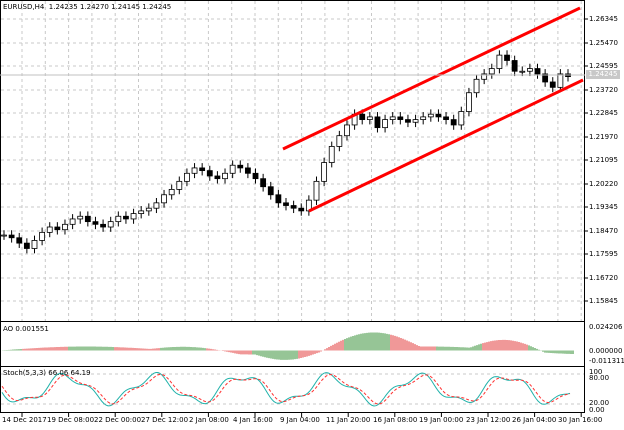  I want to click on time-label: 14 Dec 2017, so click(24, 420).